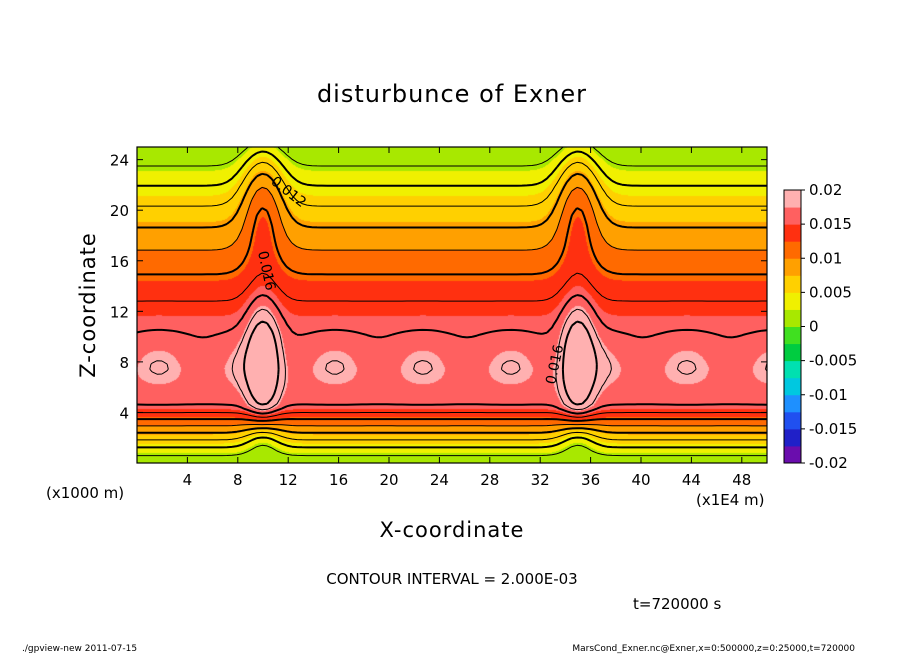 This screenshot has width=904, height=654. What do you see at coordinates (833, 429) in the screenshot?
I see `colorbar-label: -0.015` at bounding box center [833, 429].